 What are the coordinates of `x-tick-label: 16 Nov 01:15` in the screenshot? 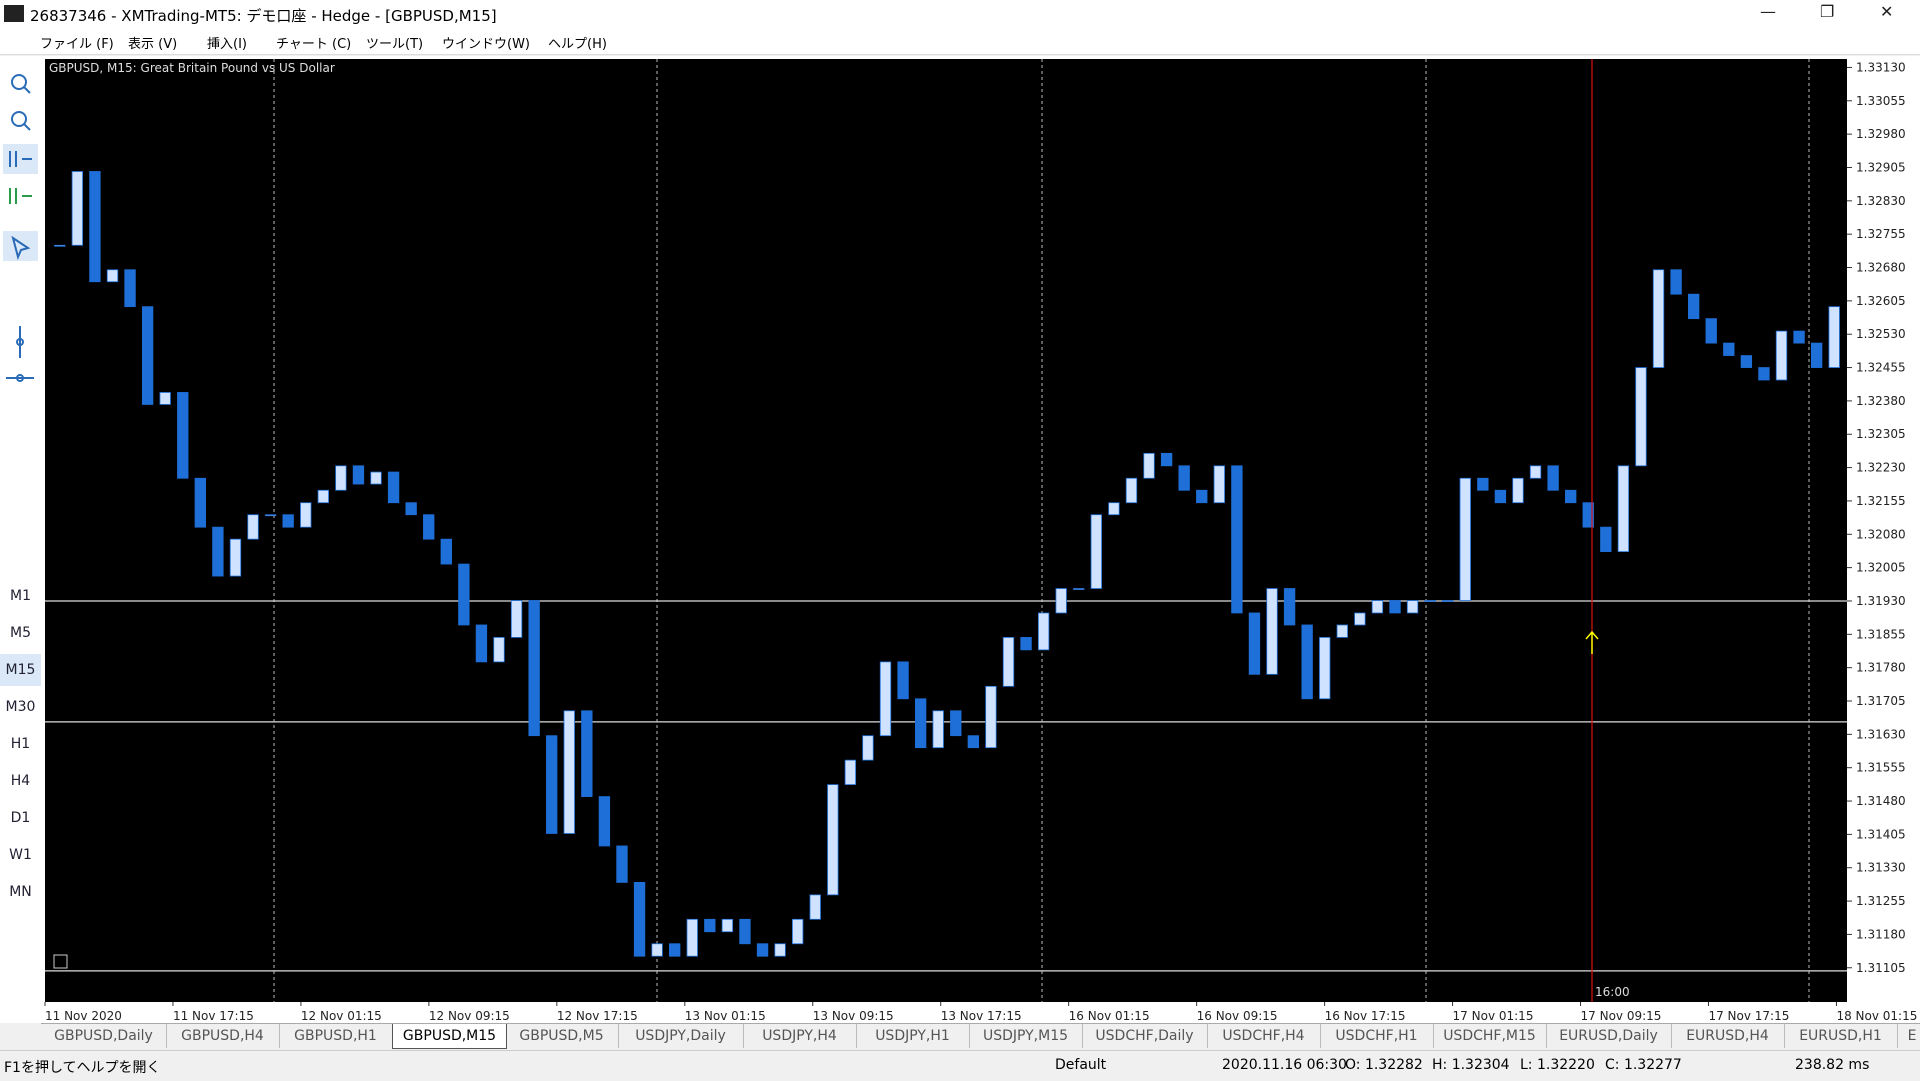 It's located at (1109, 1016).